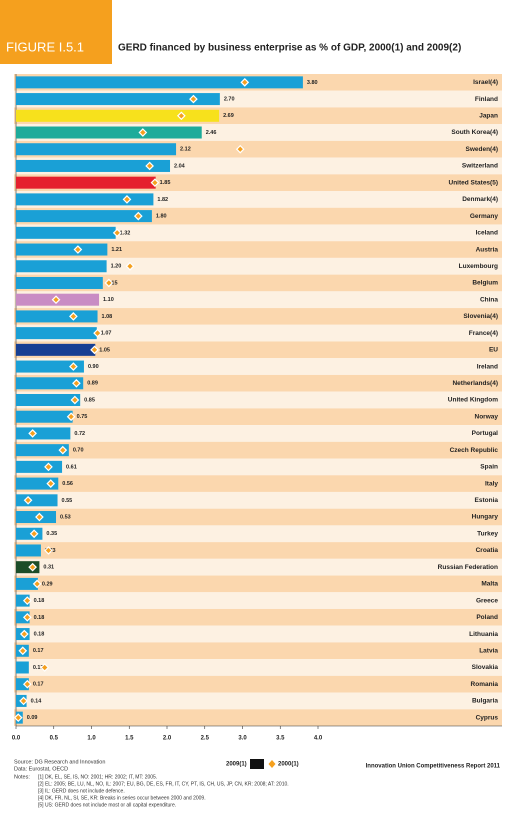  I want to click on value-label: 0.09, so click(32, 718).